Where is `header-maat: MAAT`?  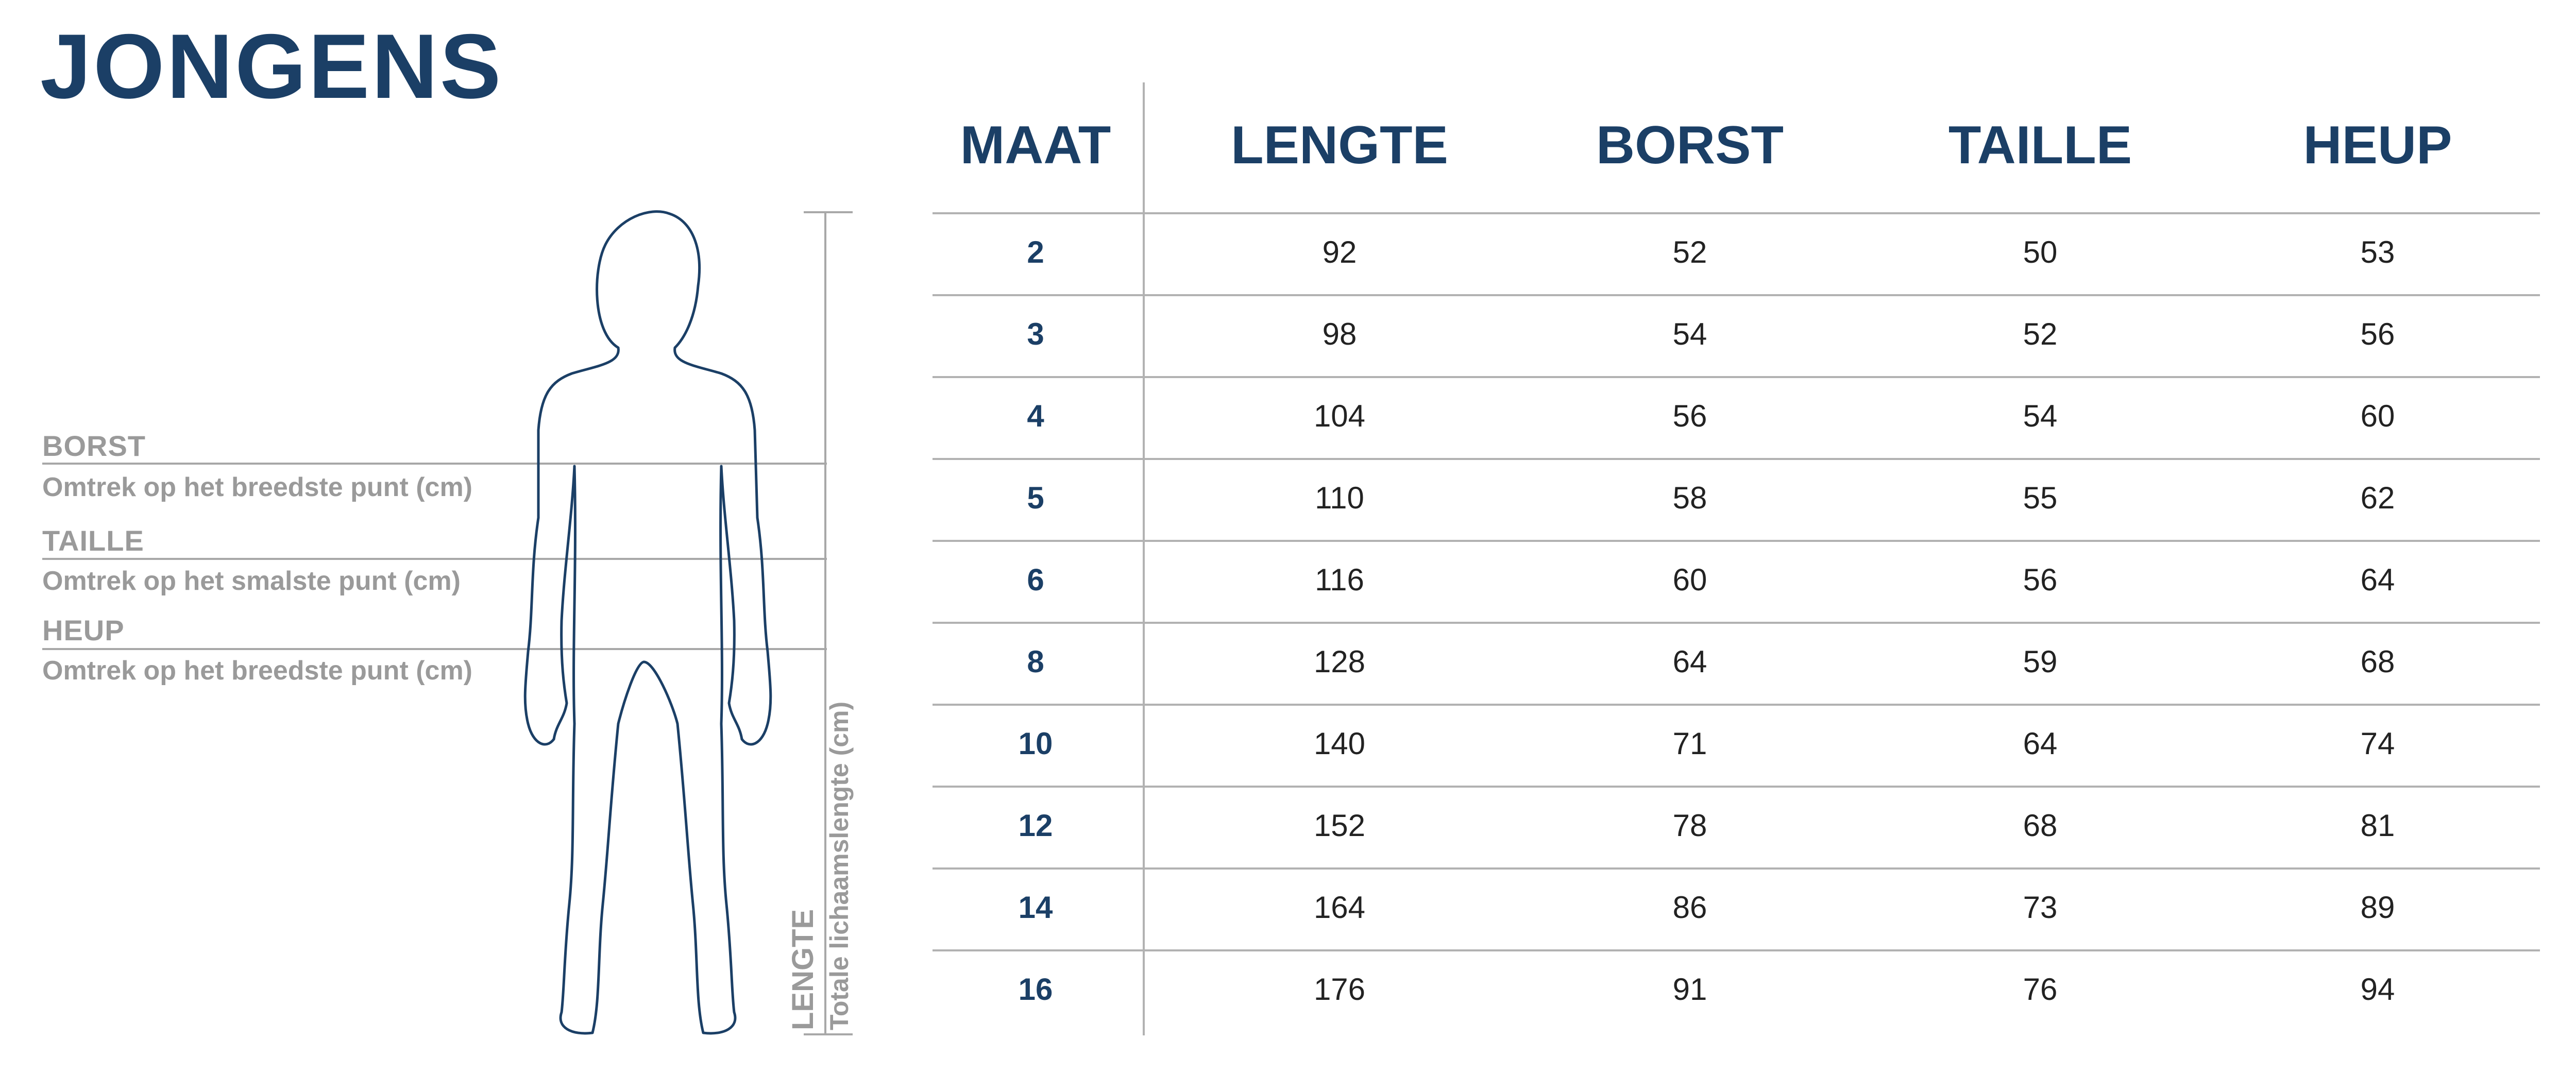
header-maat: MAAT is located at coordinates (1035, 145).